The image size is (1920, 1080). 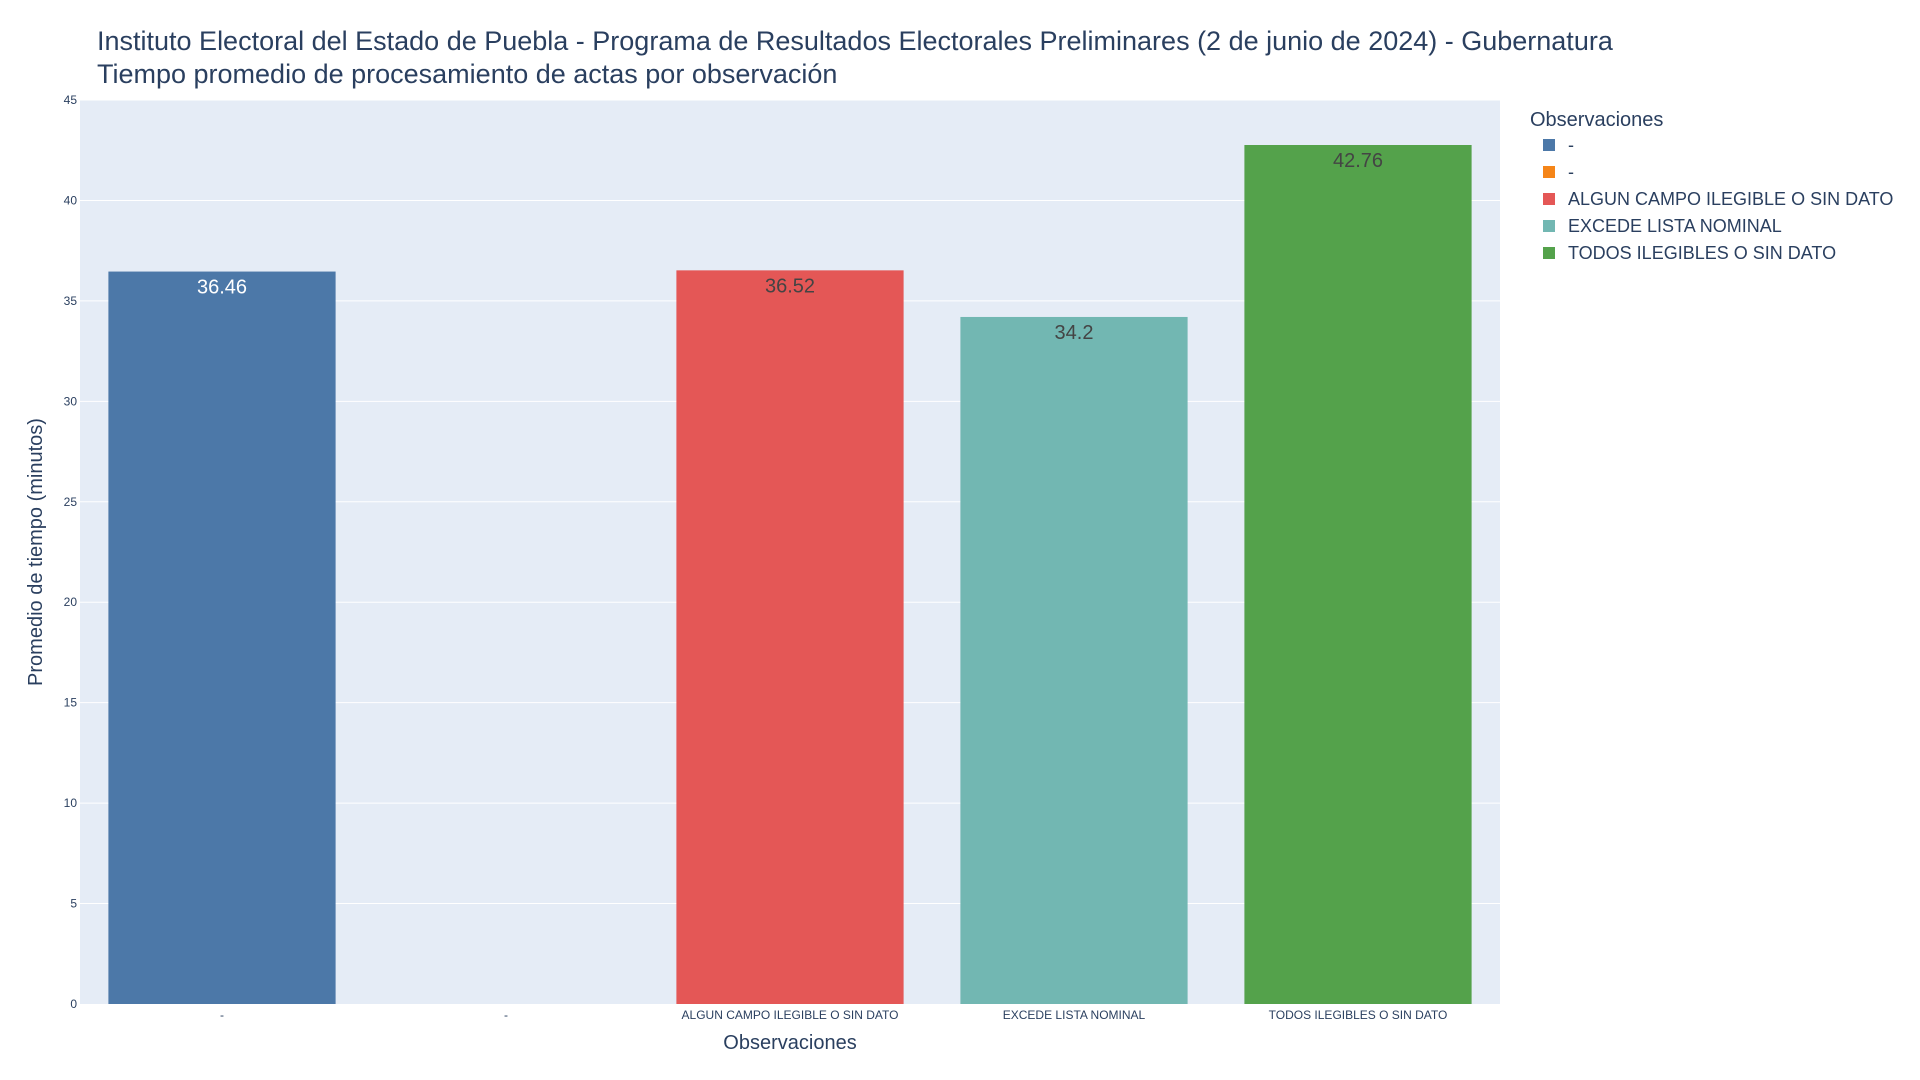 What do you see at coordinates (71, 803) in the screenshot?
I see `y-tick-label: 10` at bounding box center [71, 803].